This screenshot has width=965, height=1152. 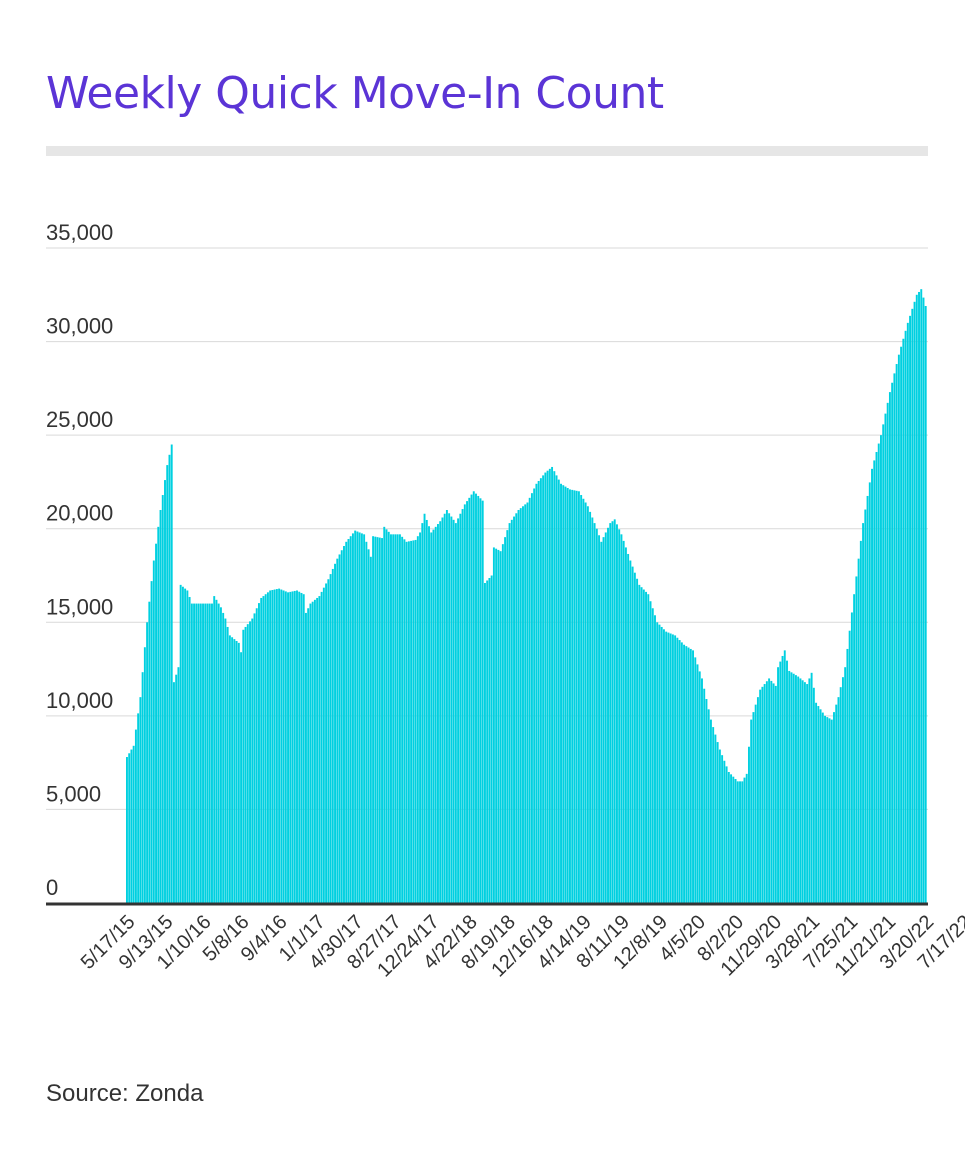 I want to click on y-tick-label: 30,000, so click(x=79, y=326).